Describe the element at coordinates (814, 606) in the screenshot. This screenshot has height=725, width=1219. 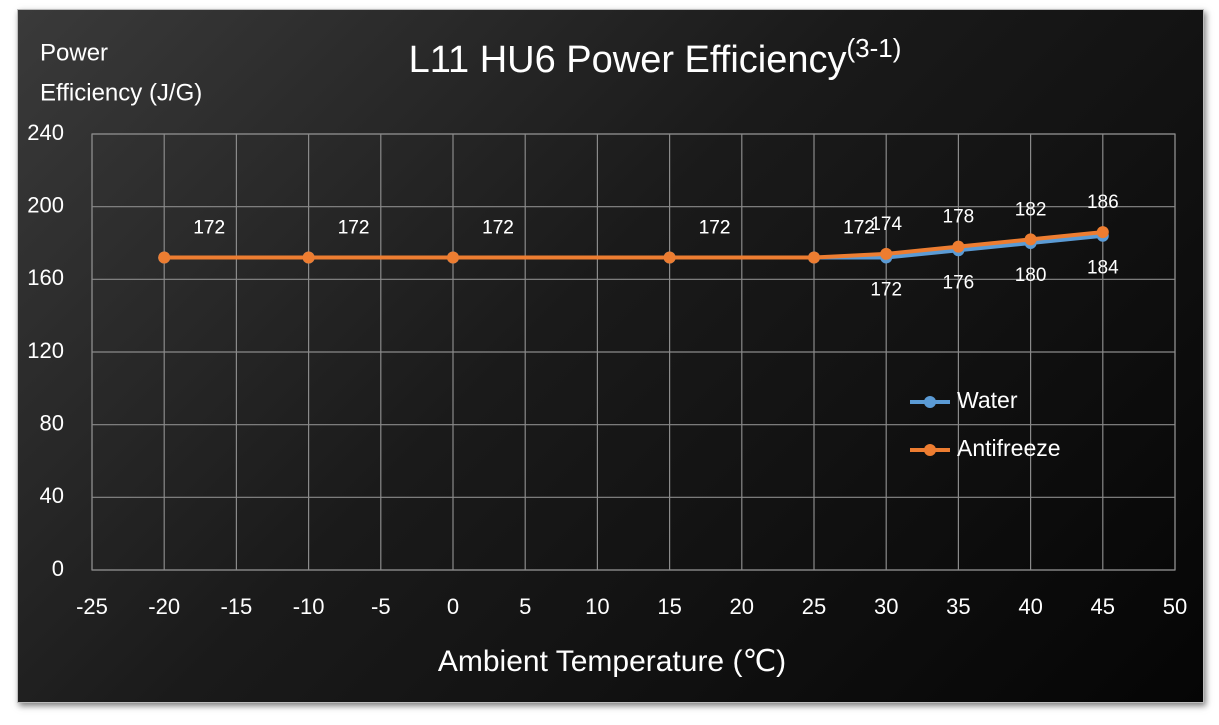
I see `x-tick-label: 25` at that location.